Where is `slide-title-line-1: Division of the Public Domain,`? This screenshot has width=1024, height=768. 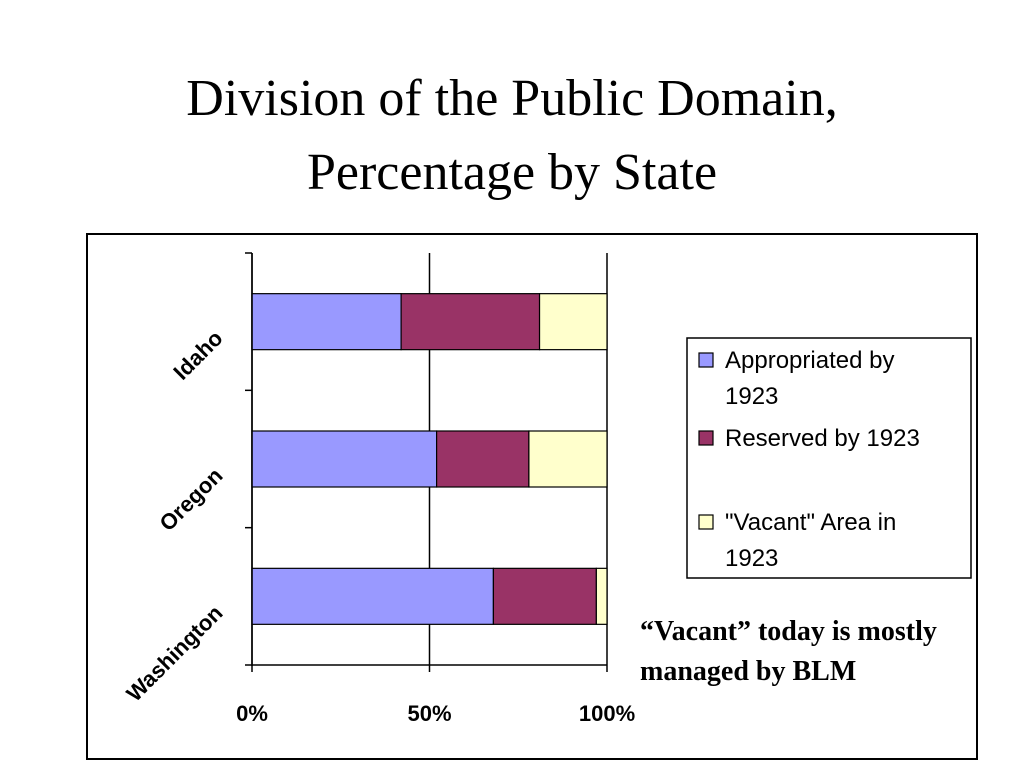 slide-title-line-1: Division of the Public Domain, is located at coordinates (512, 98).